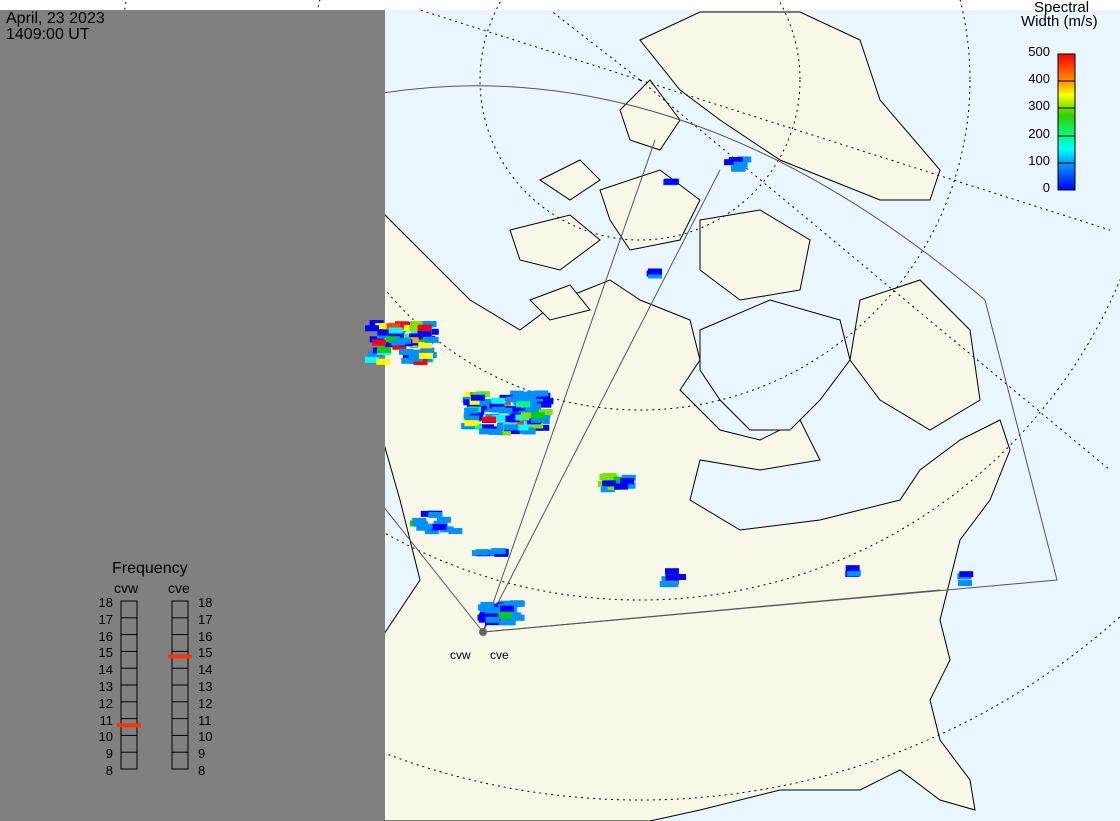 The width and height of the screenshot is (1120, 821). I want to click on colorbar-tick: 200, so click(1039, 133).